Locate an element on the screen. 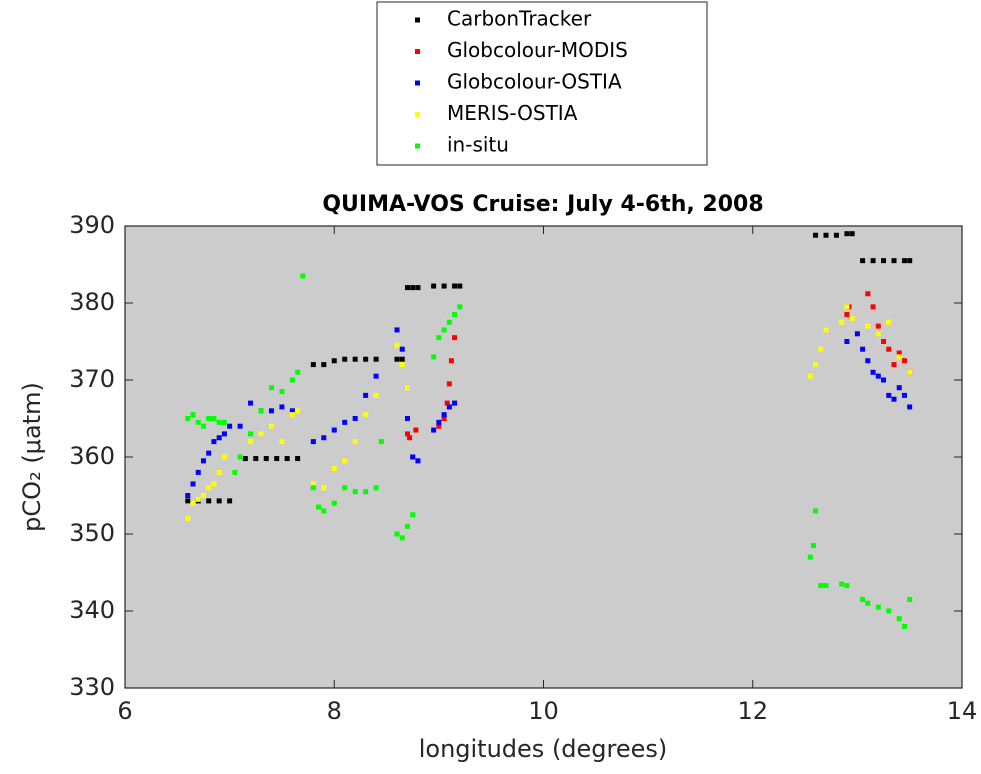  y-tick-label: 360 is located at coordinates (92, 456).